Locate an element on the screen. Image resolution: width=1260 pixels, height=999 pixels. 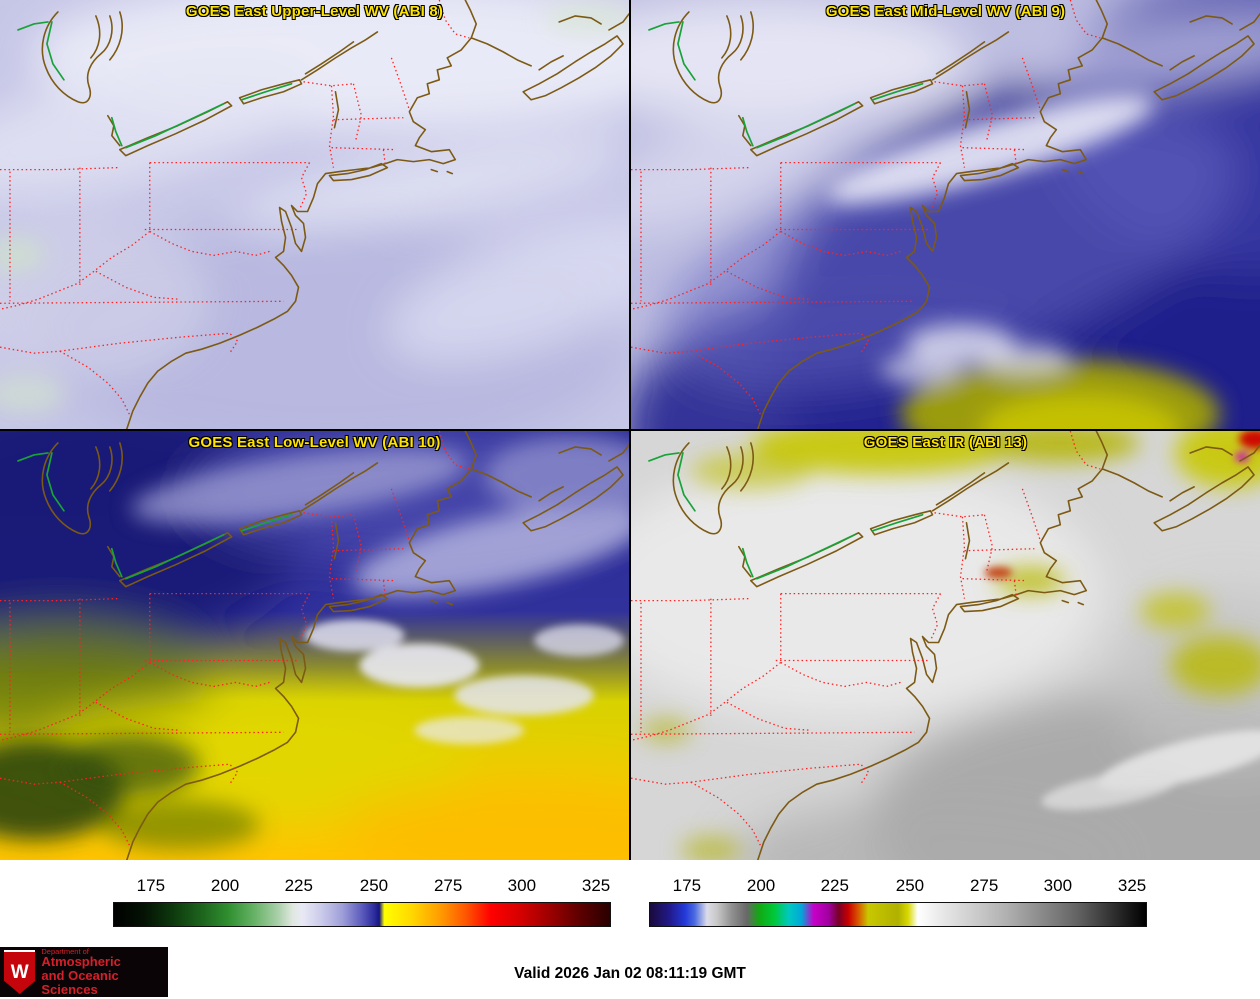
panel-title-abi10: GOES East Low-Level WV (ABI 10) is located at coordinates (314, 442).